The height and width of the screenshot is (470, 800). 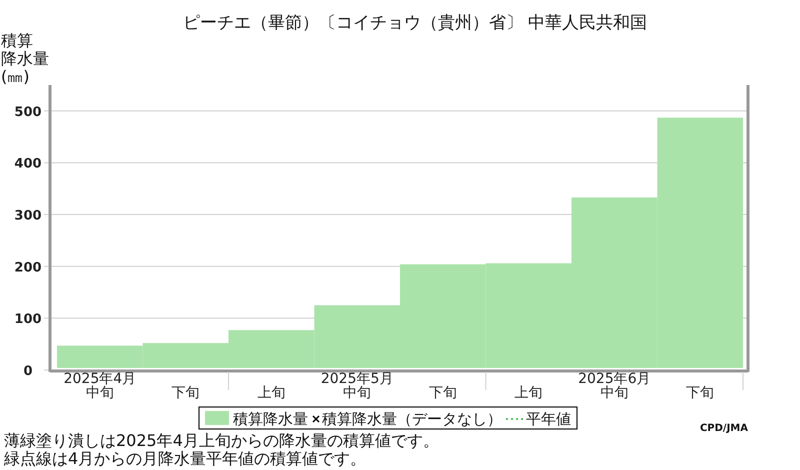 I want to click on legend-label: 積算降水量, so click(x=270, y=419).